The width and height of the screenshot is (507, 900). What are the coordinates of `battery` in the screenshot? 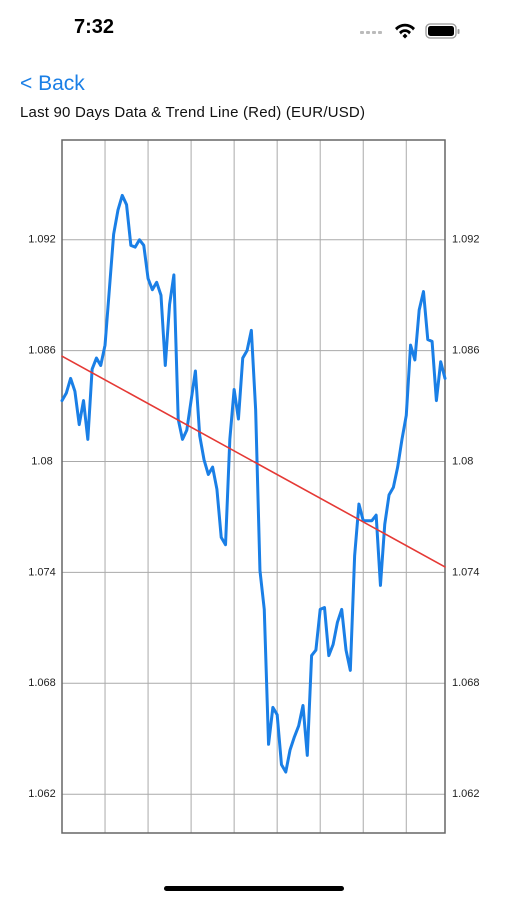 It's located at (441, 31).